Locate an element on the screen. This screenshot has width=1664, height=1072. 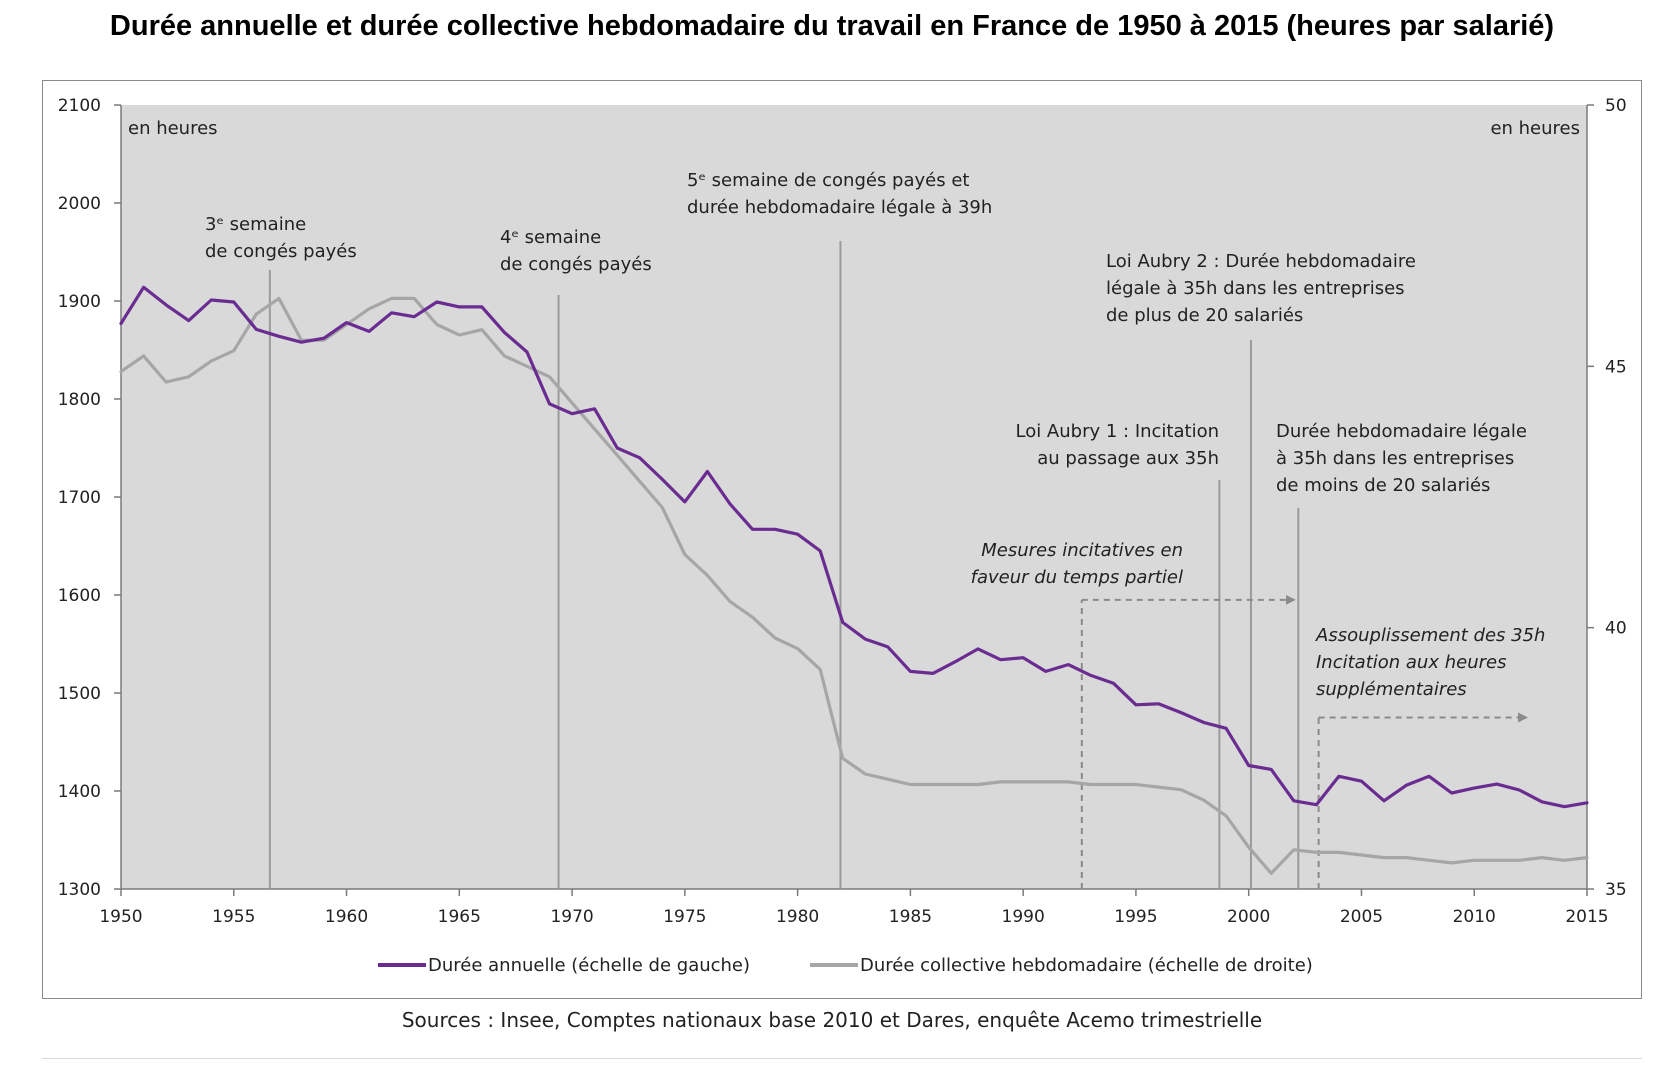
annotation-text: 3ᵉ semaine is located at coordinates (255, 224).